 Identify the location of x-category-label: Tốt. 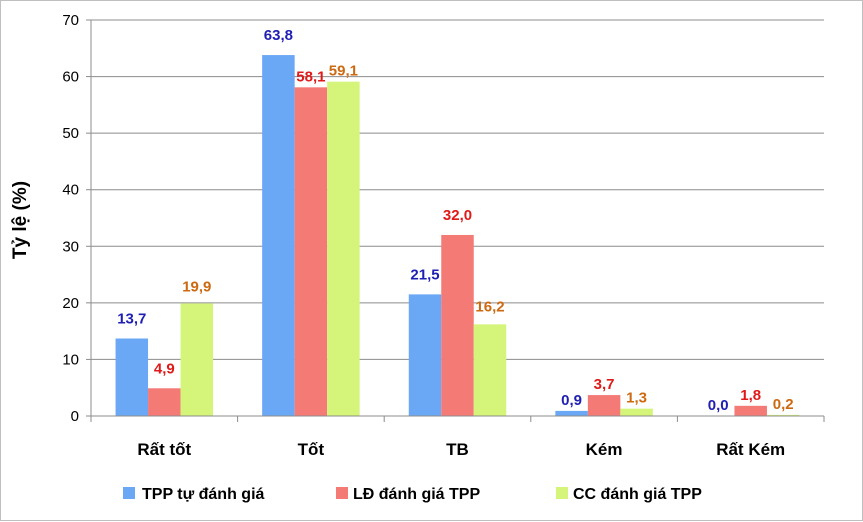
(311, 449).